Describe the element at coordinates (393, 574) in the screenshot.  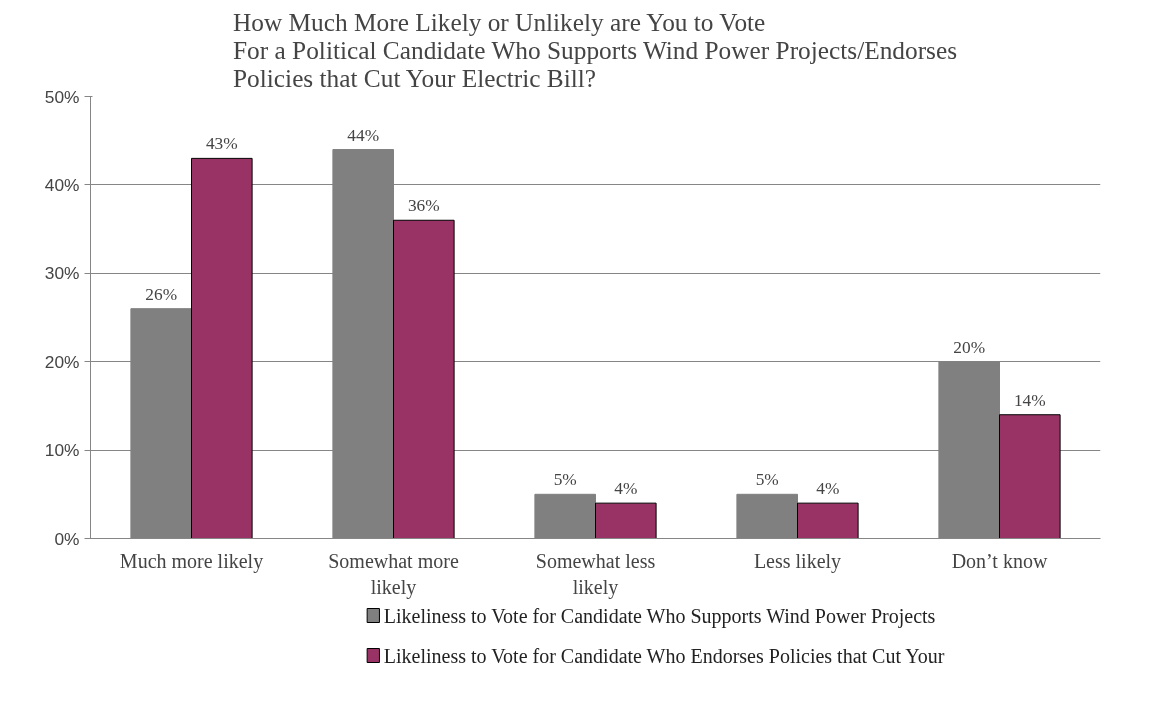
I see `x-tick-label: Somewhat more likely` at that location.